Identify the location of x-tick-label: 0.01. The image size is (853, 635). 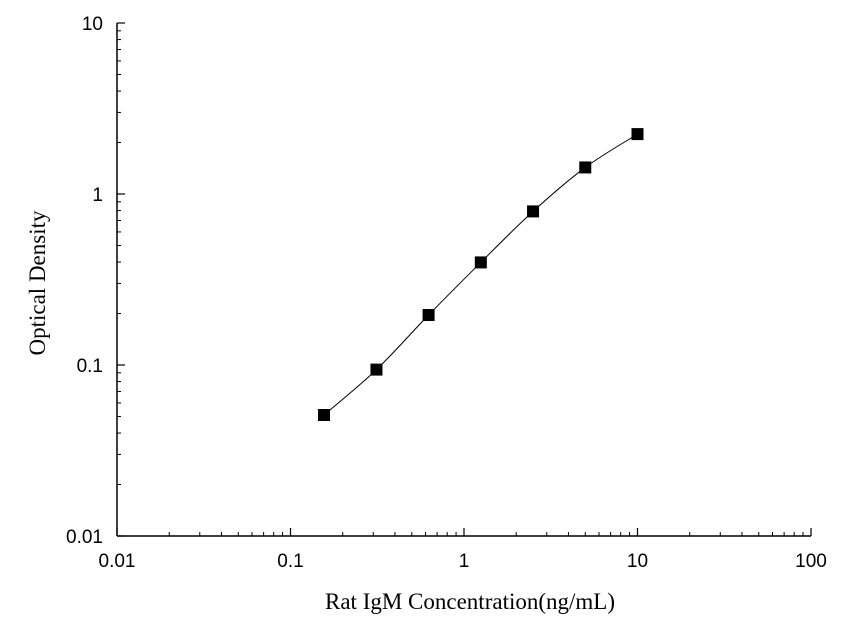
(117, 561).